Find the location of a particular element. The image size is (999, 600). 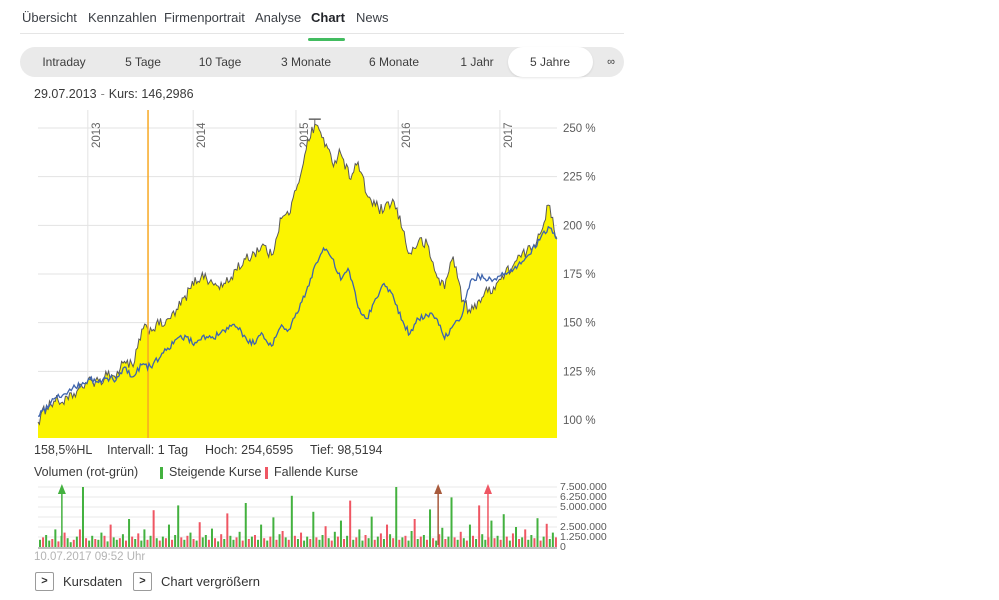

range-3-monate: 3 Monate is located at coordinates (306, 62).